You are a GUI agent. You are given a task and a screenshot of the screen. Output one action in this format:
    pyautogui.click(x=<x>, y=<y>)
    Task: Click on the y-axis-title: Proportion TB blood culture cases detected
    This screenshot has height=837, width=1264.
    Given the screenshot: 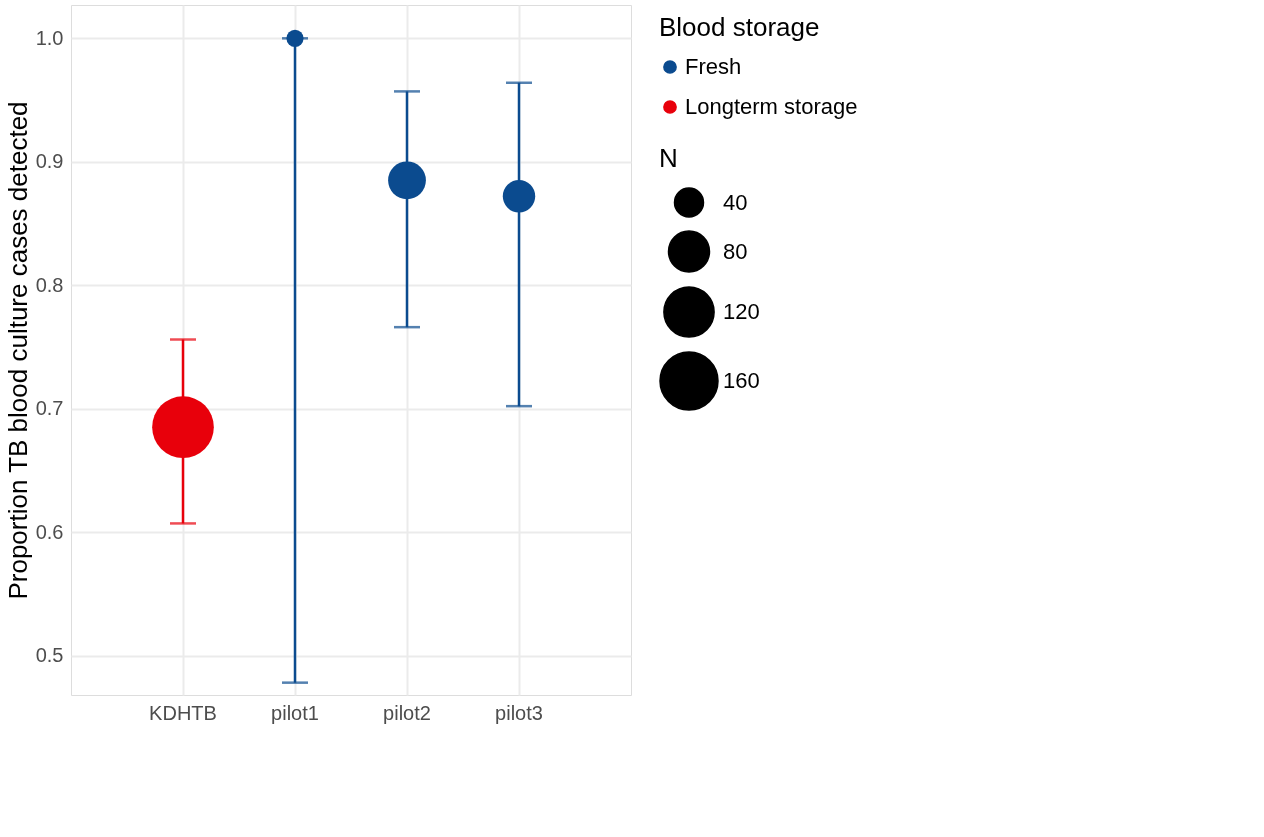 What is the action you would take?
    pyautogui.click(x=17, y=350)
    